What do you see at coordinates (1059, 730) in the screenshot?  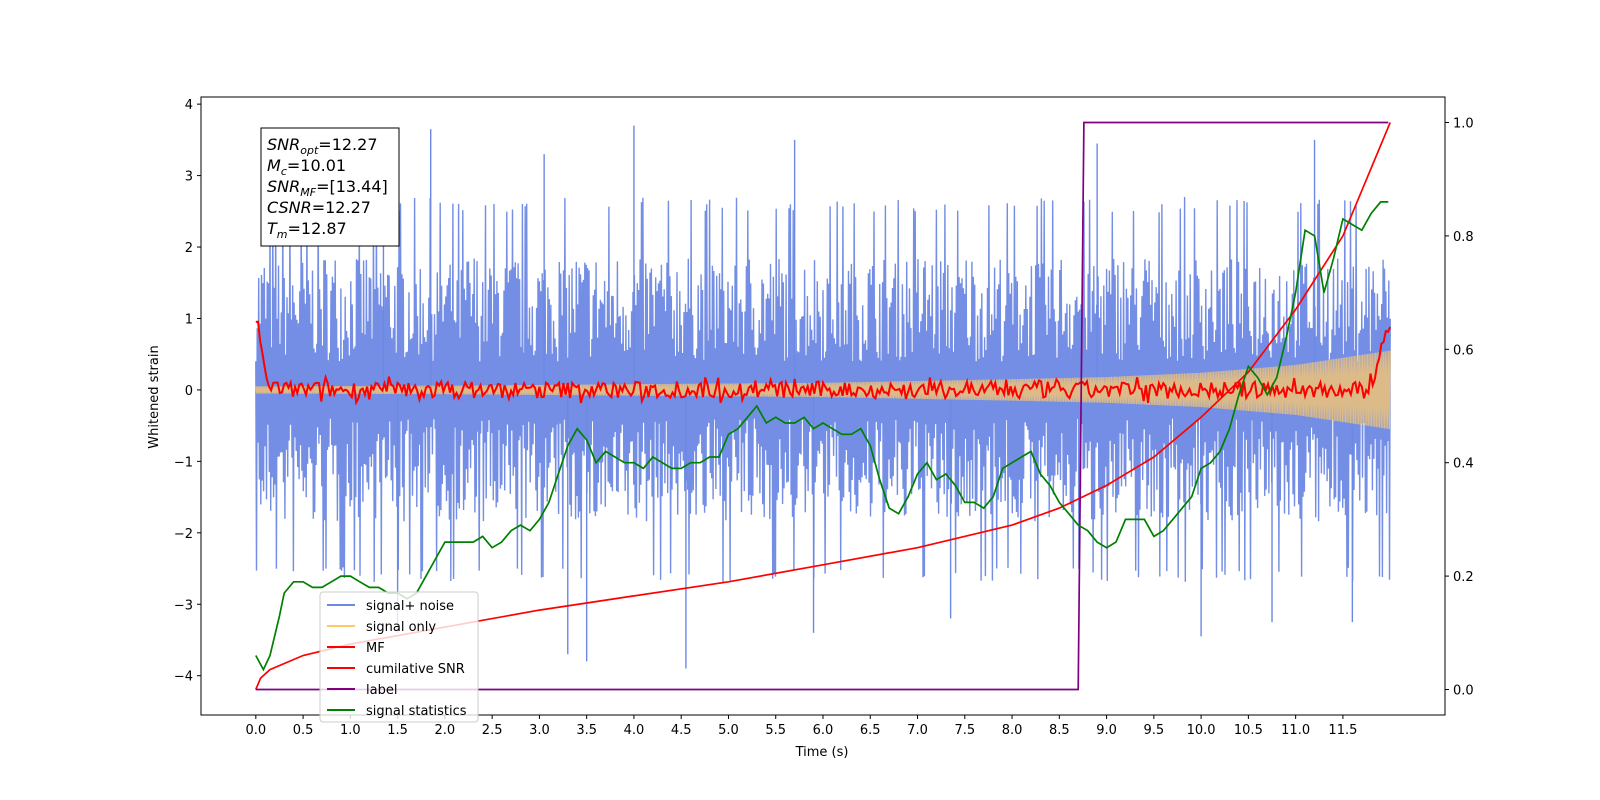 I see `x-tick-label: 8.5` at bounding box center [1059, 730].